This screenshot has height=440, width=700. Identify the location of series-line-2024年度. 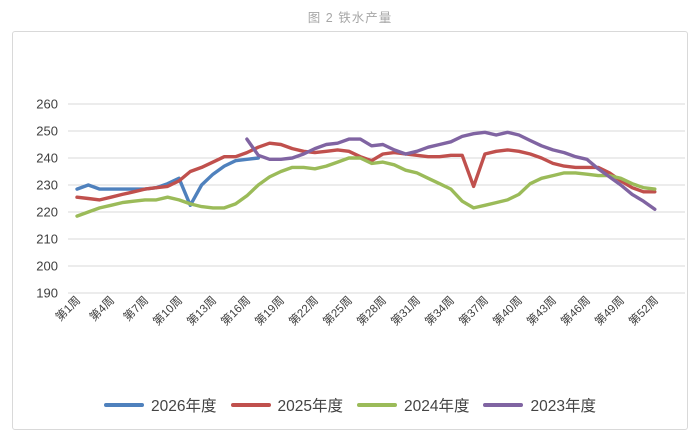
(366, 187).